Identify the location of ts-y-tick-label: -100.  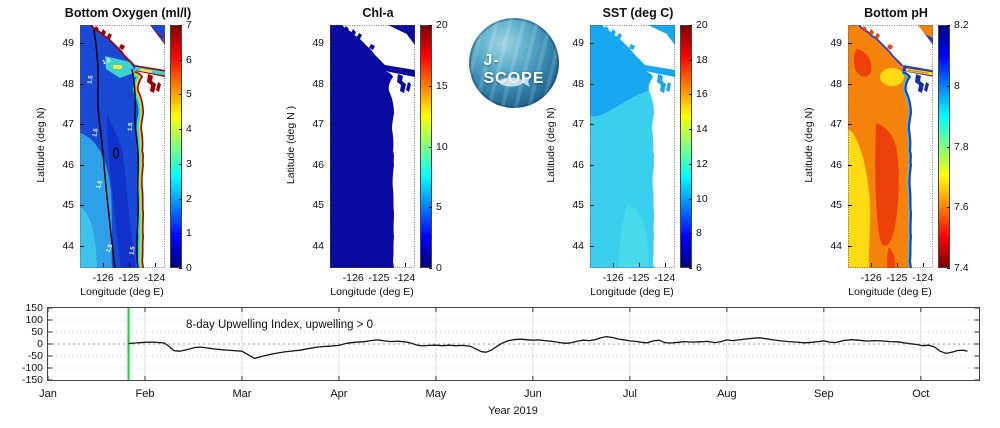
(32, 368).